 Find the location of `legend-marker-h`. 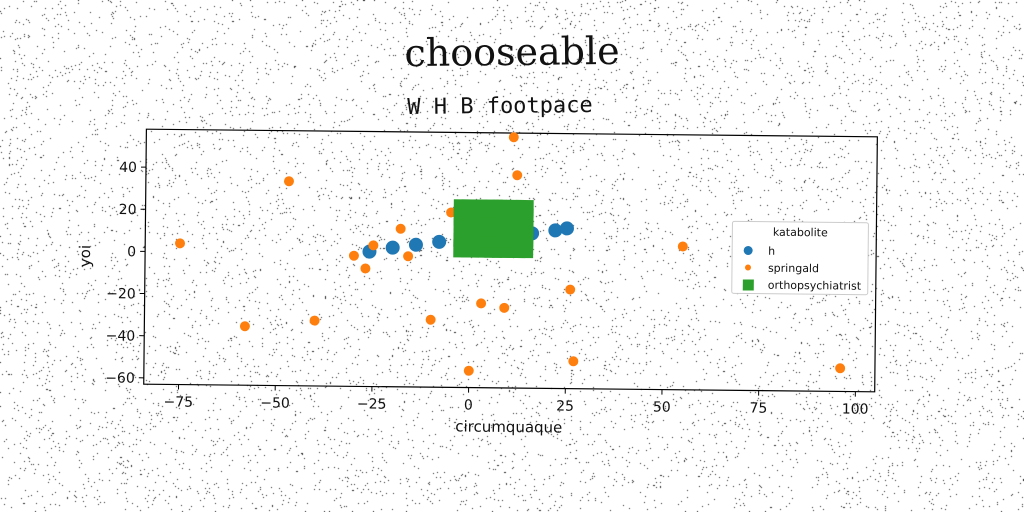

legend-marker-h is located at coordinates (748, 250).